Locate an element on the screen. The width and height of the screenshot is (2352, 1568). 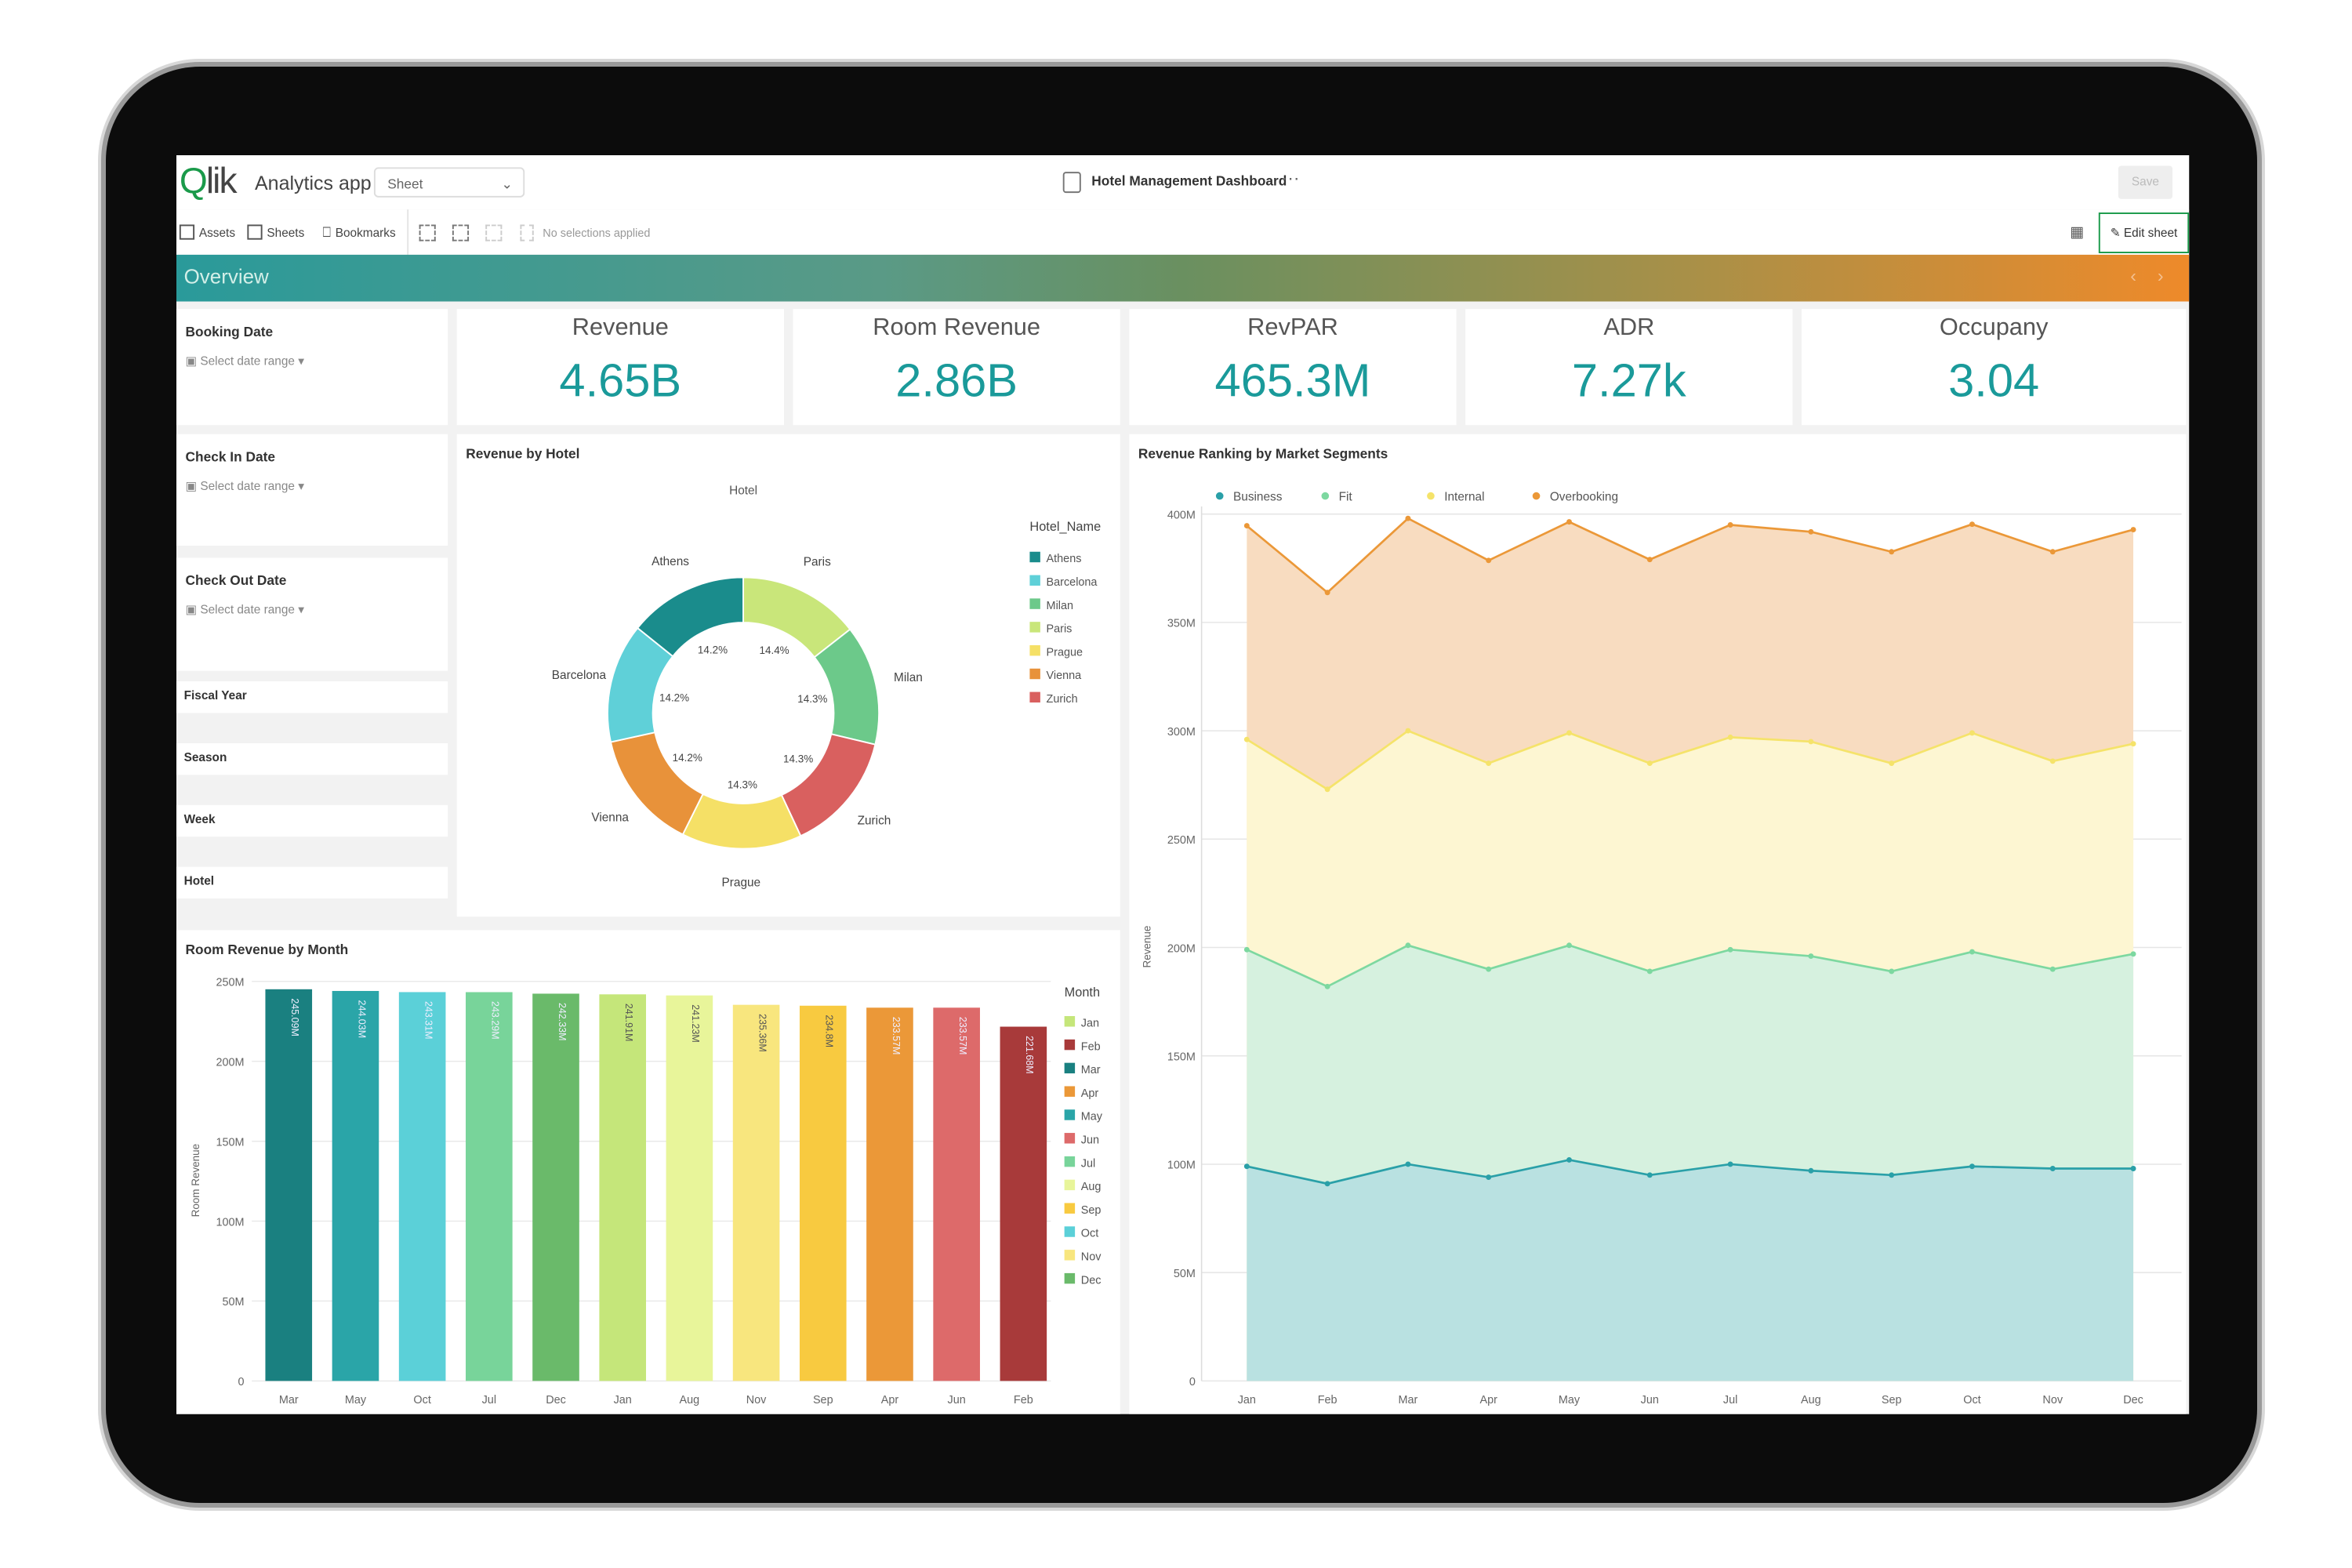
edit-sheet-button: ✎ Edit sheet is located at coordinates (2144, 232).